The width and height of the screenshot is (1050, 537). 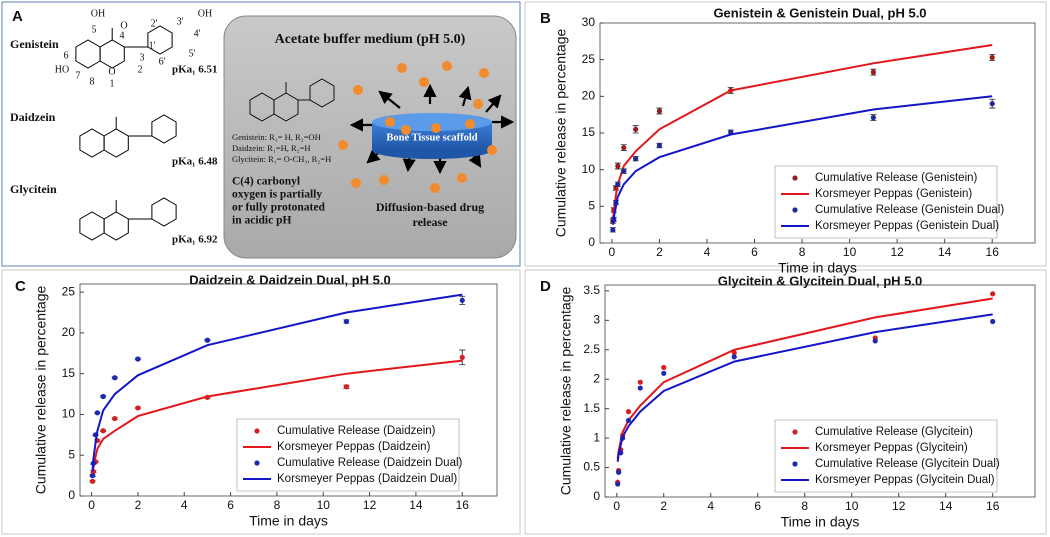 What do you see at coordinates (431, 137) in the screenshot?
I see `scaffold-label: Bone Tissue scaffold` at bounding box center [431, 137].